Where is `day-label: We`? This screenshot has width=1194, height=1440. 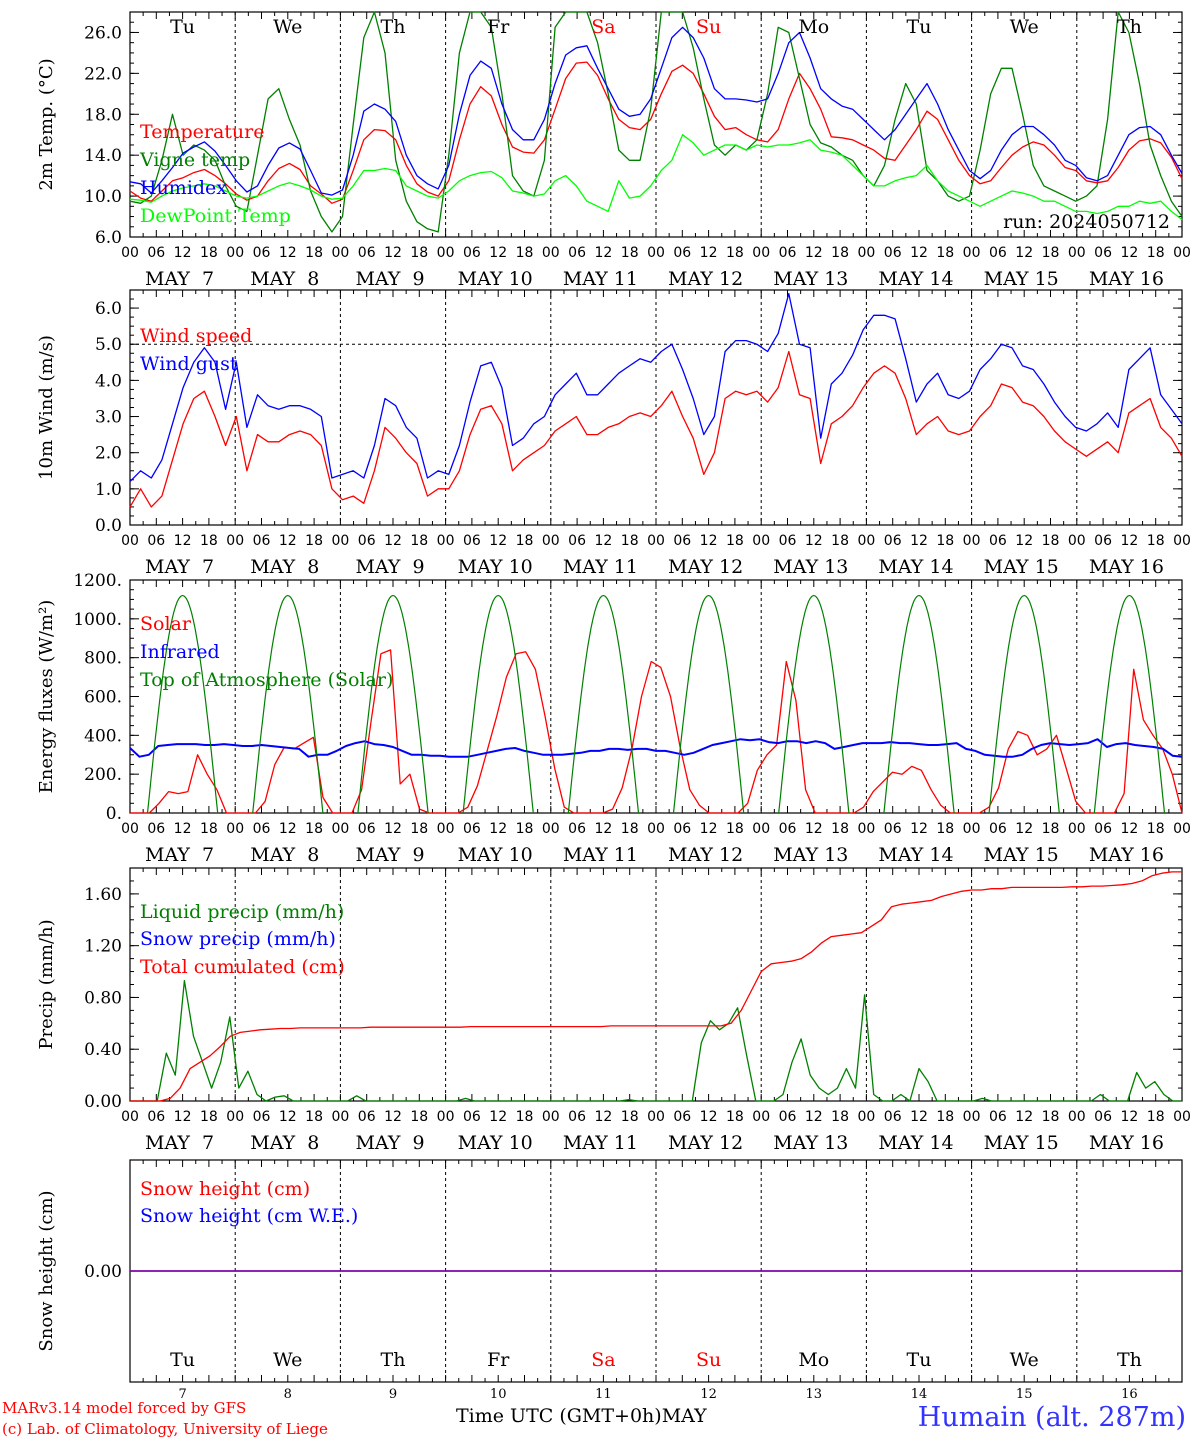 day-label: We is located at coordinates (1024, 1360).